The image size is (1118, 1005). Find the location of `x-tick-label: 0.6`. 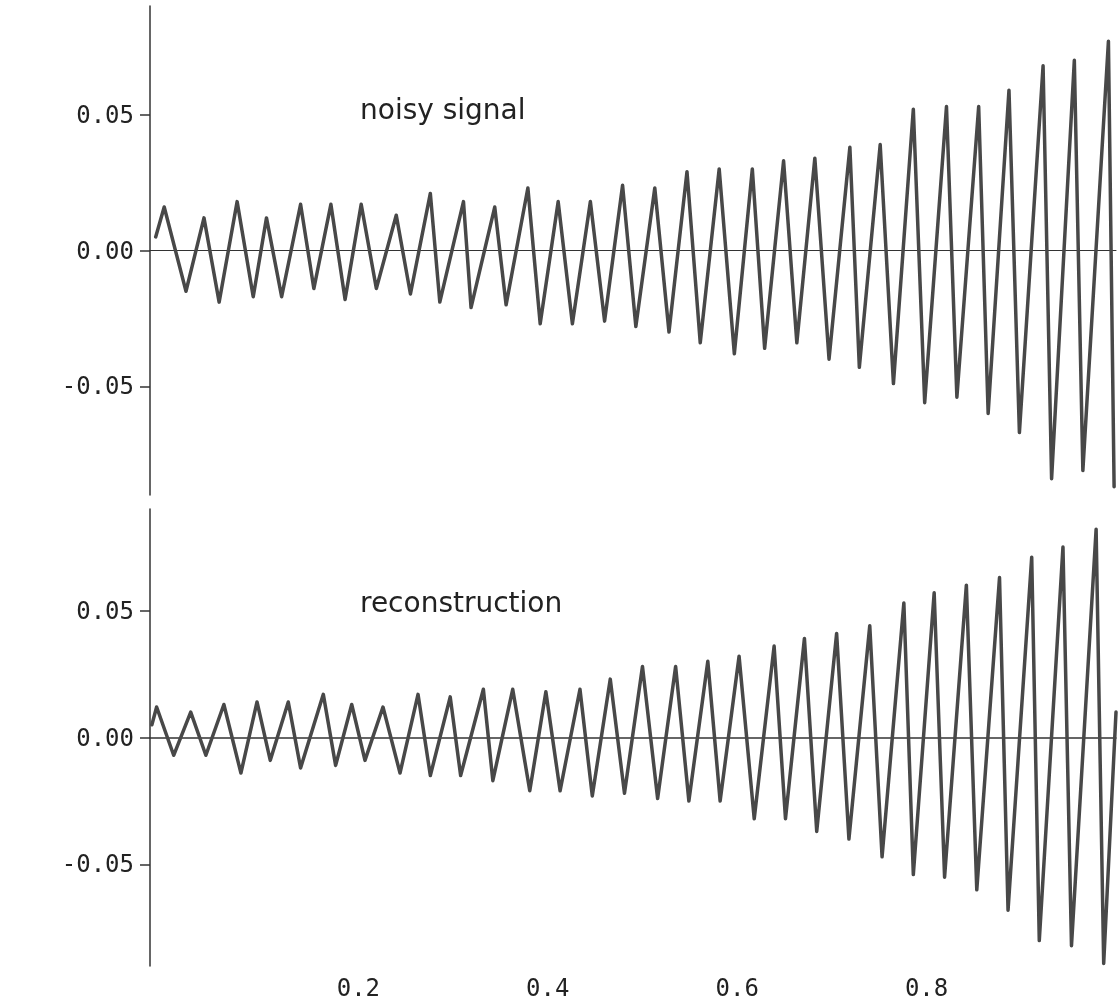

x-tick-label: 0.6 is located at coordinates (737, 987).